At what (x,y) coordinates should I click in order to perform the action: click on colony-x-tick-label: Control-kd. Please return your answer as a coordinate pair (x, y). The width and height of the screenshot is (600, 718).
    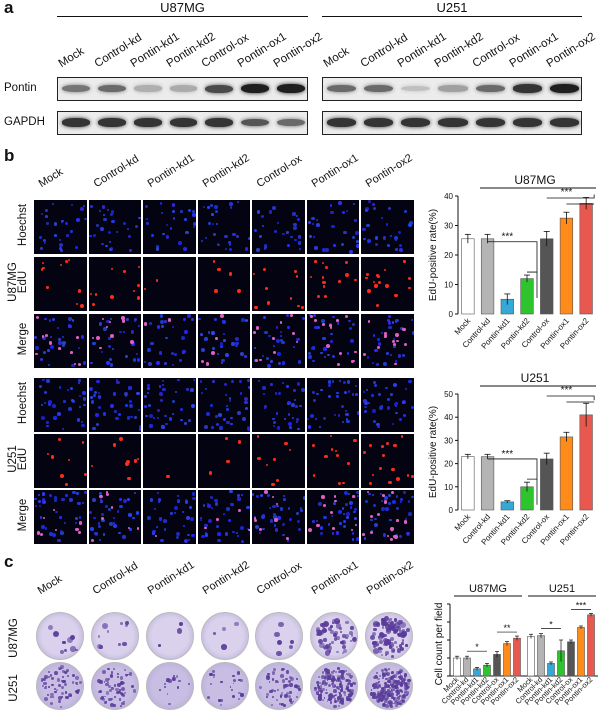
    Looking at the image, I should click on (529, 690).